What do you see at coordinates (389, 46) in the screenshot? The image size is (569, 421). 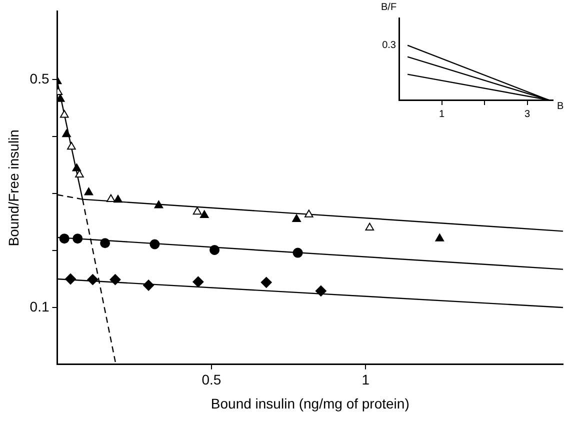 I see `annotation: 0.3` at bounding box center [389, 46].